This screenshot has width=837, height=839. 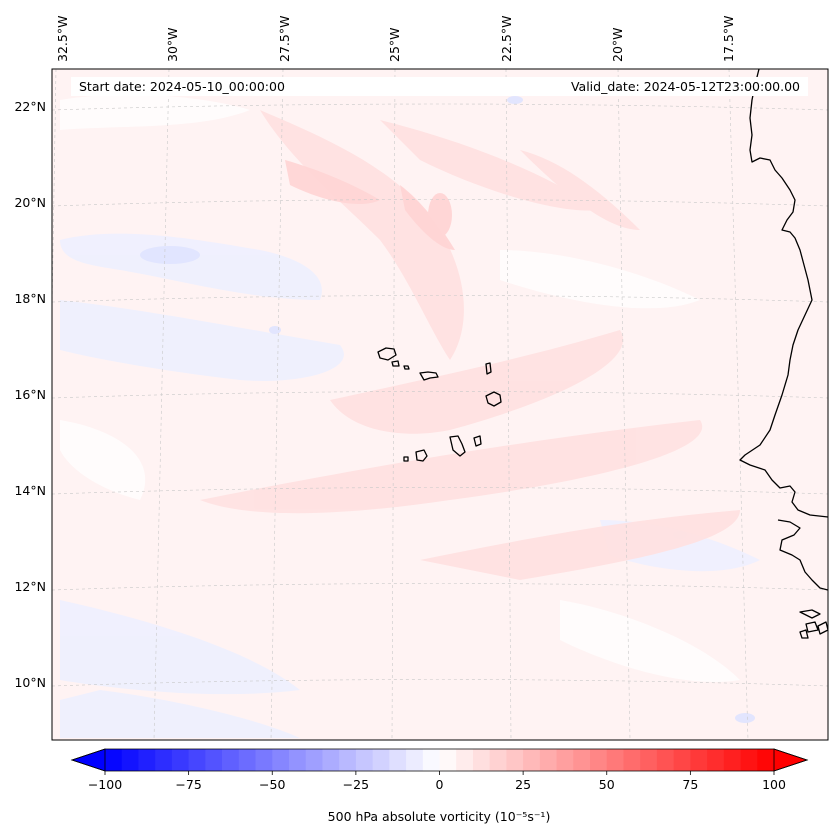 I want to click on meridian-20w, so click(x=624, y=404).